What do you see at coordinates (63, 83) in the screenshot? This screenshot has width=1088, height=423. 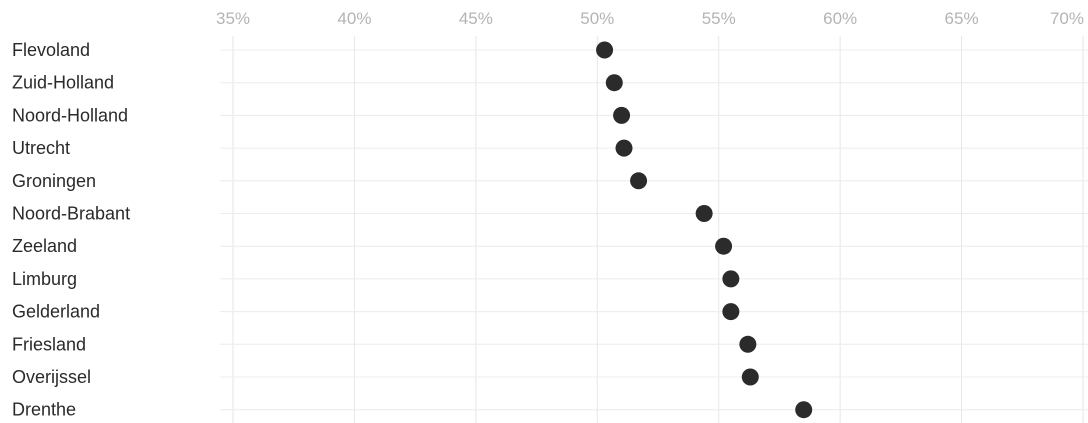 I see `category-label: Zuid-Holland` at bounding box center [63, 83].